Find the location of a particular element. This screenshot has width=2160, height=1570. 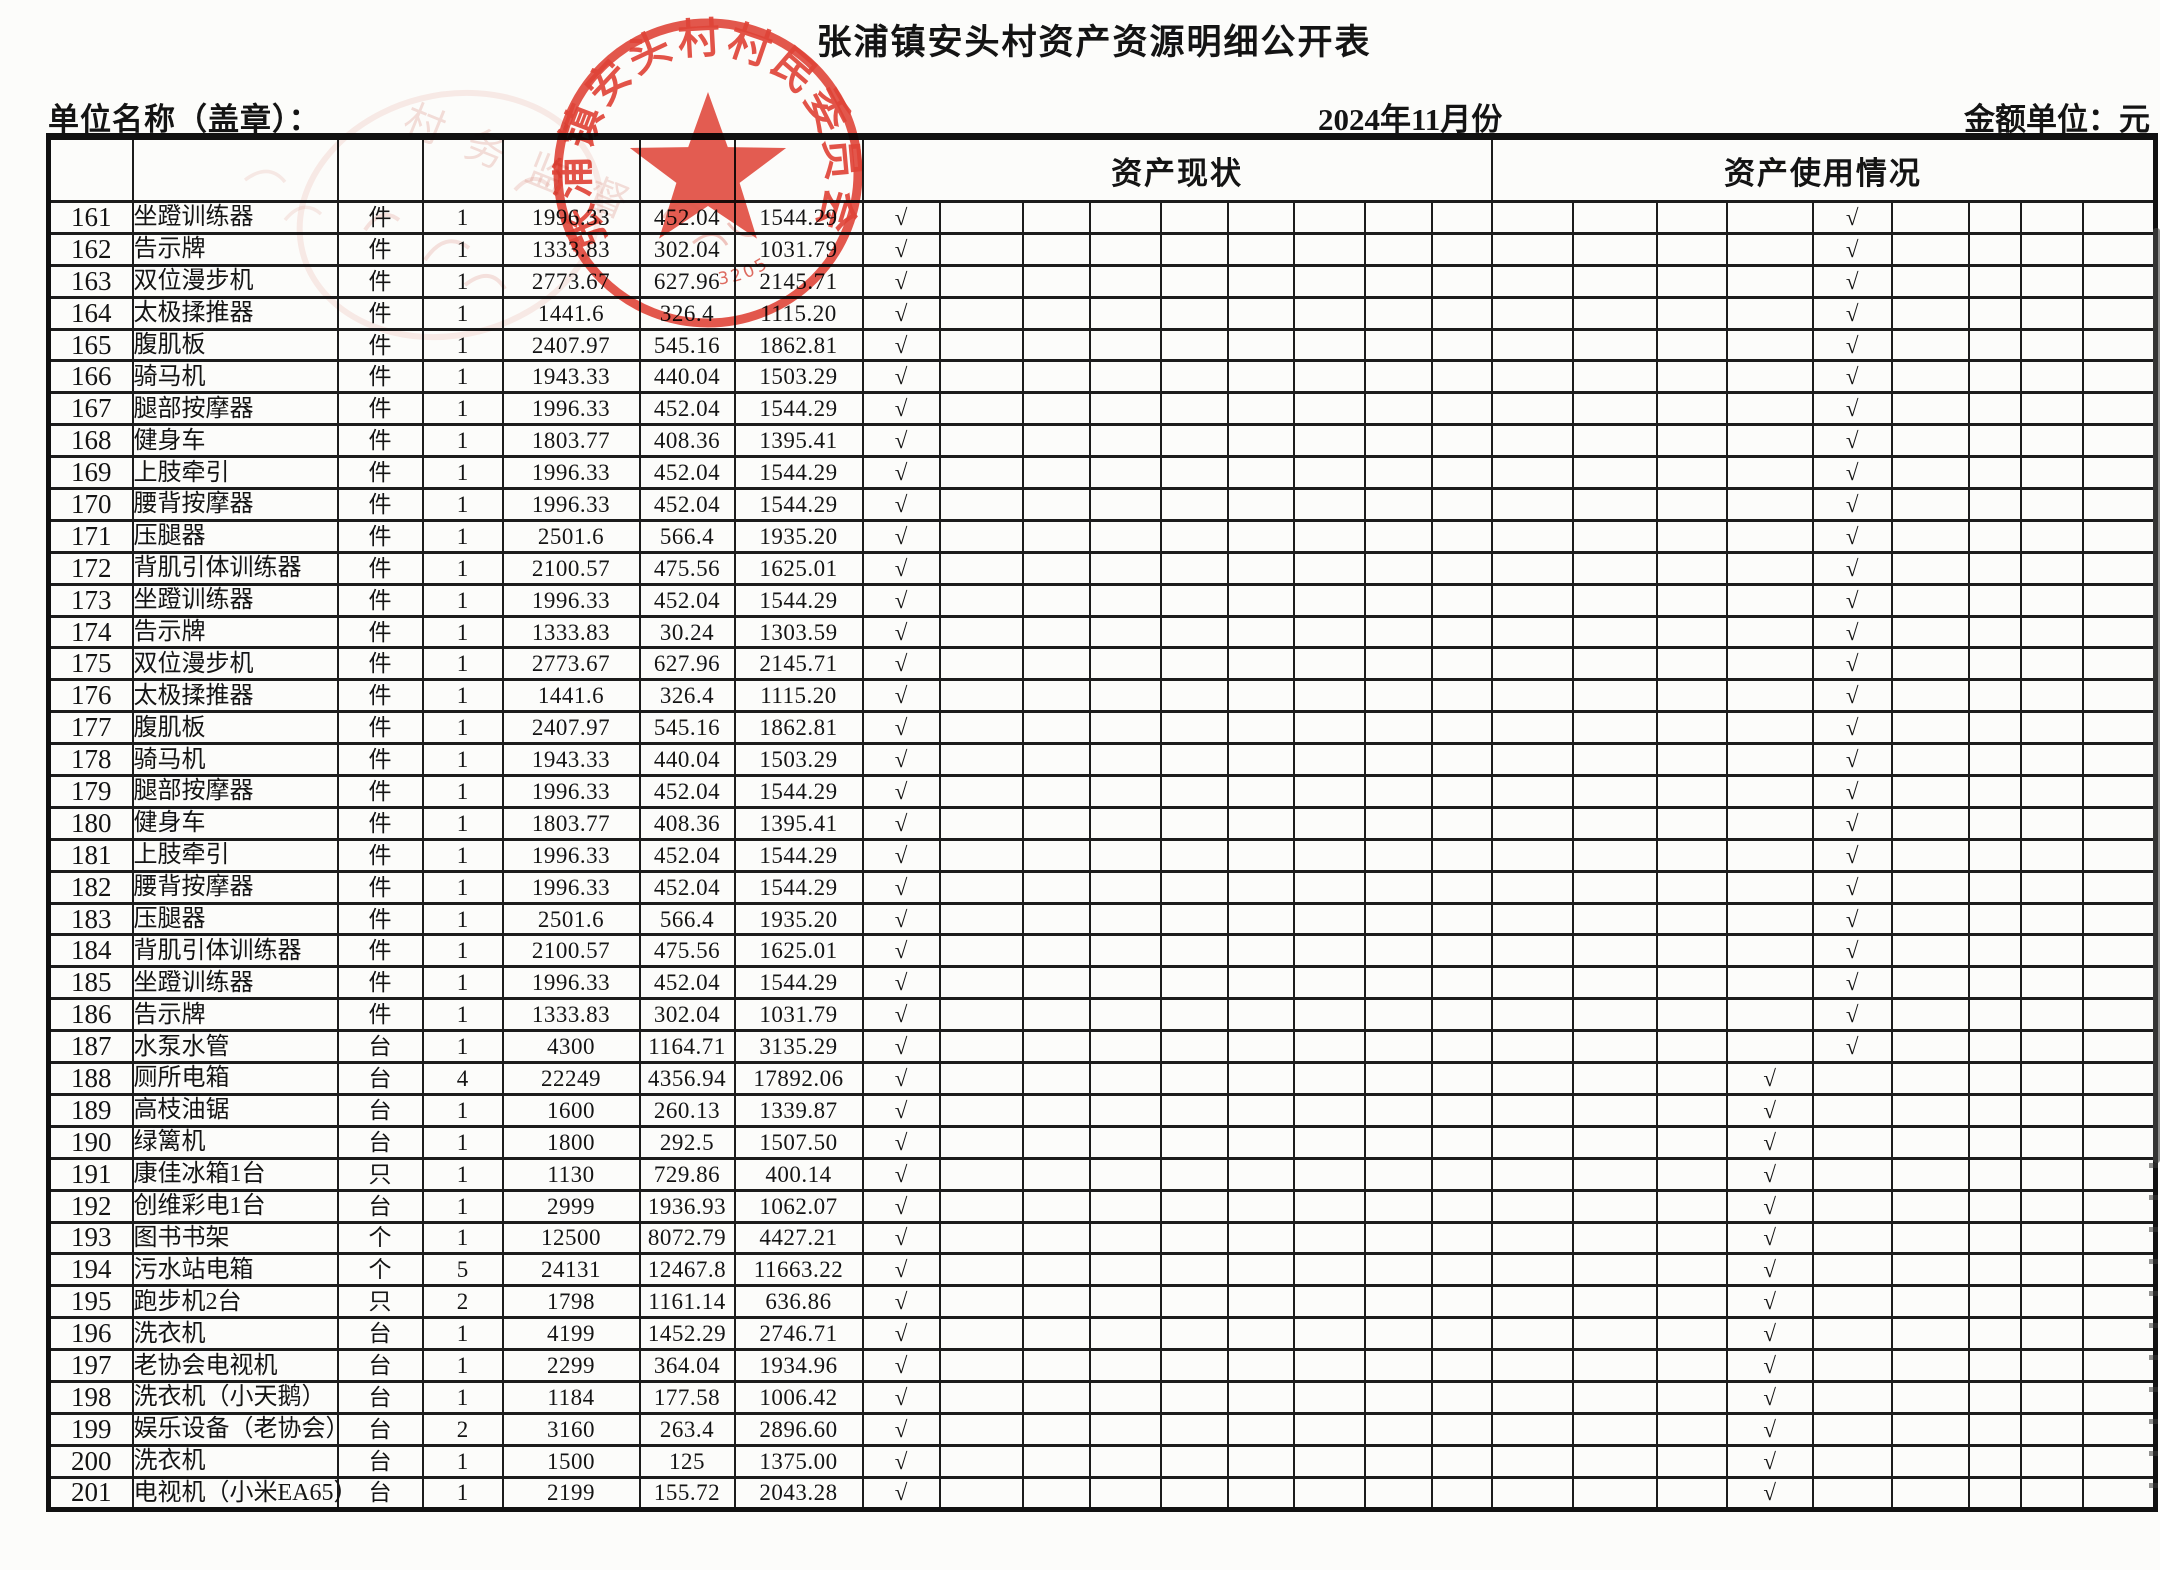

table-row: 171 压腿器件 1 2501.6 566.4 1935.20 √ √ is located at coordinates (1102, 536).